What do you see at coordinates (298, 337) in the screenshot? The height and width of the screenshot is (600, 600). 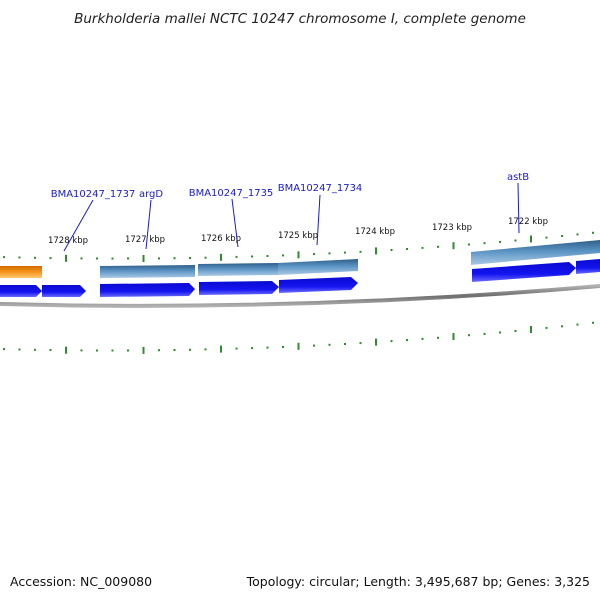 I see `inner-tick-row` at bounding box center [298, 337].